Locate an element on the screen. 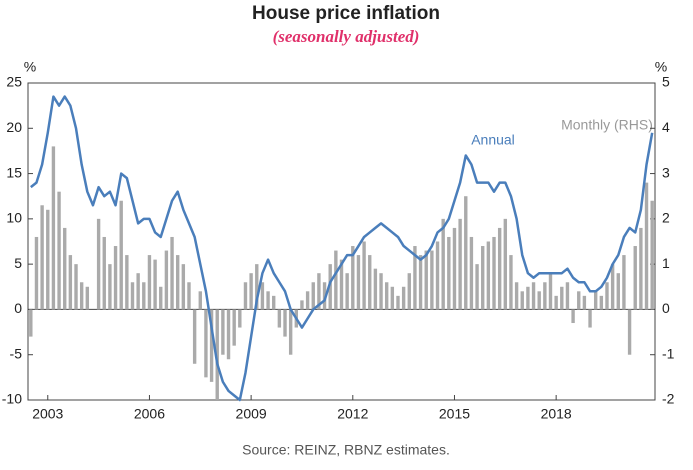 This screenshot has height=470, width=693. y-tick-label: 0 is located at coordinates (18, 308).